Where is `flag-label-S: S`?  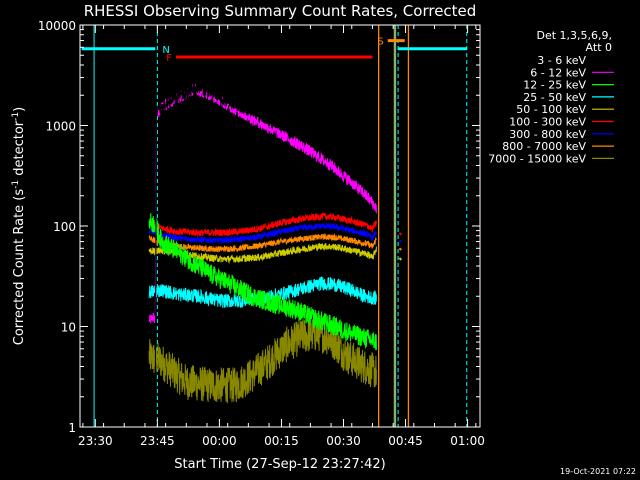 flag-label-S: S is located at coordinates (380, 42).